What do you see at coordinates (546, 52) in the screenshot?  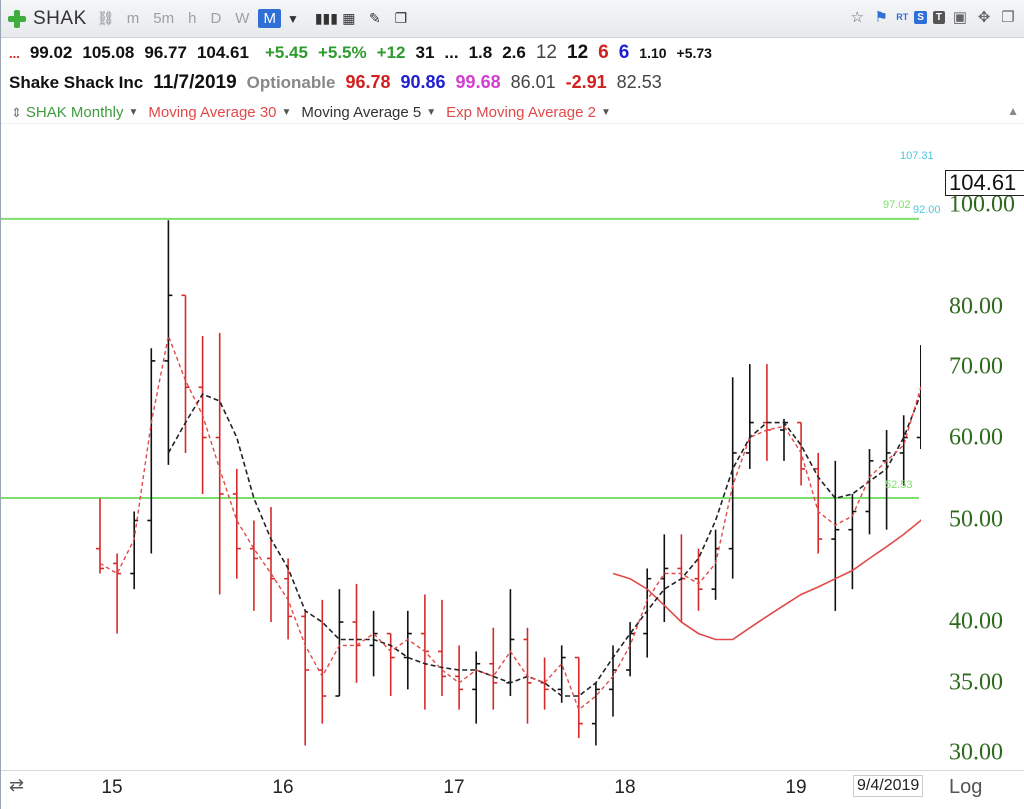 I see `quote-value-5: 12` at bounding box center [546, 52].